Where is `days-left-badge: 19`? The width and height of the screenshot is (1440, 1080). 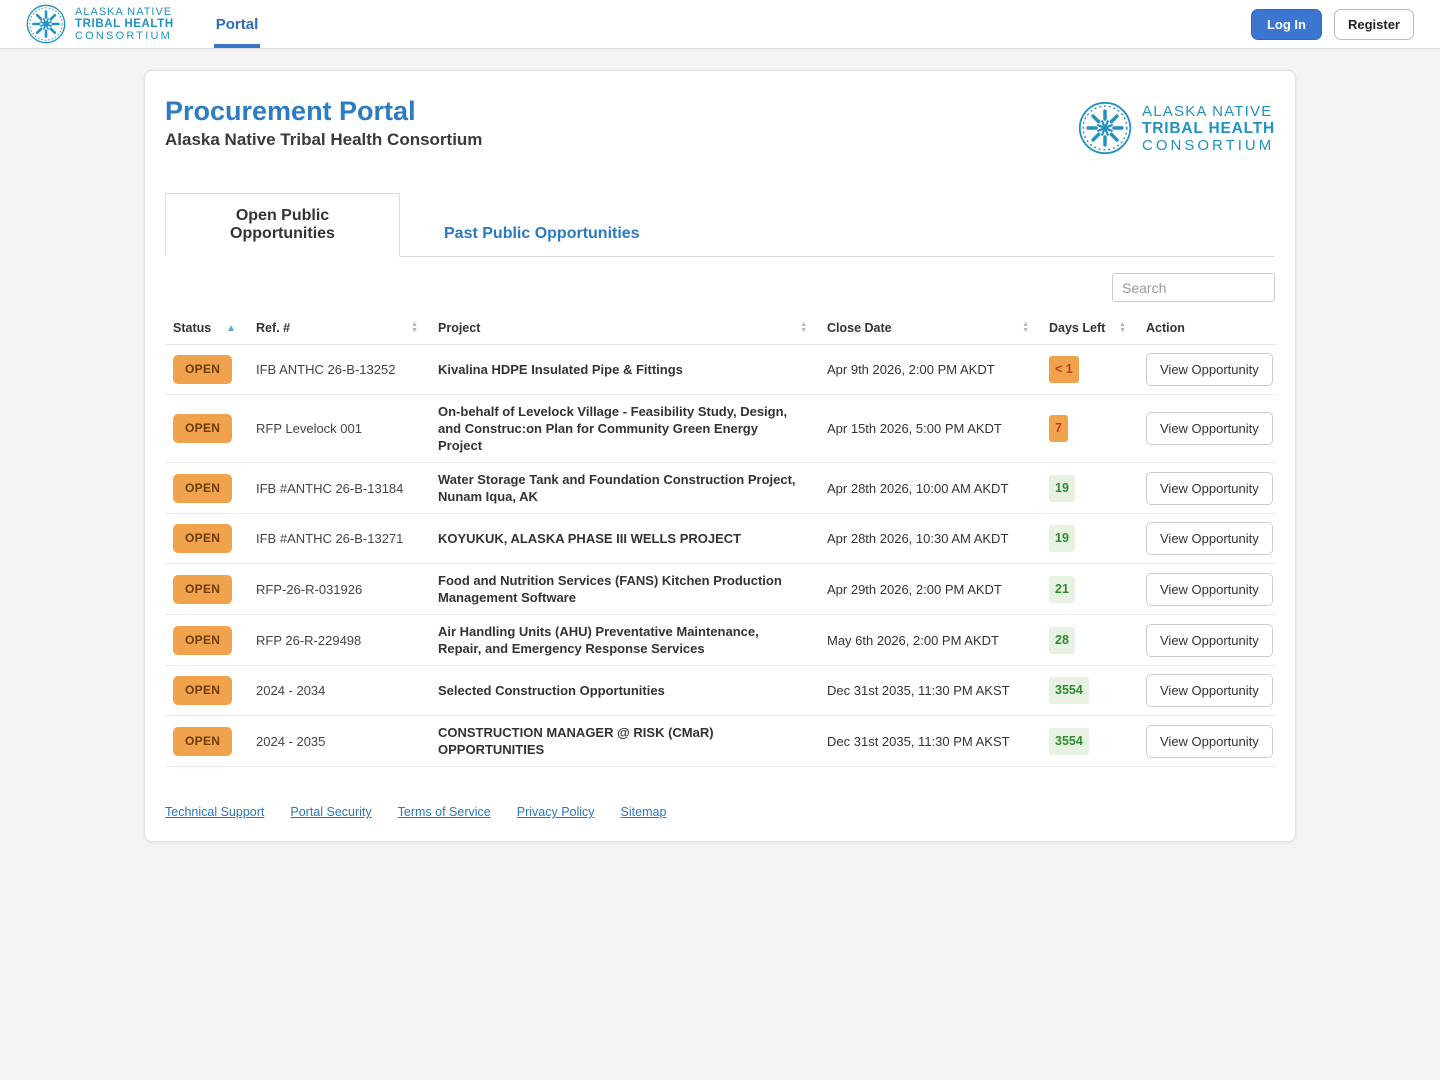 days-left-badge: 19 is located at coordinates (1062, 488).